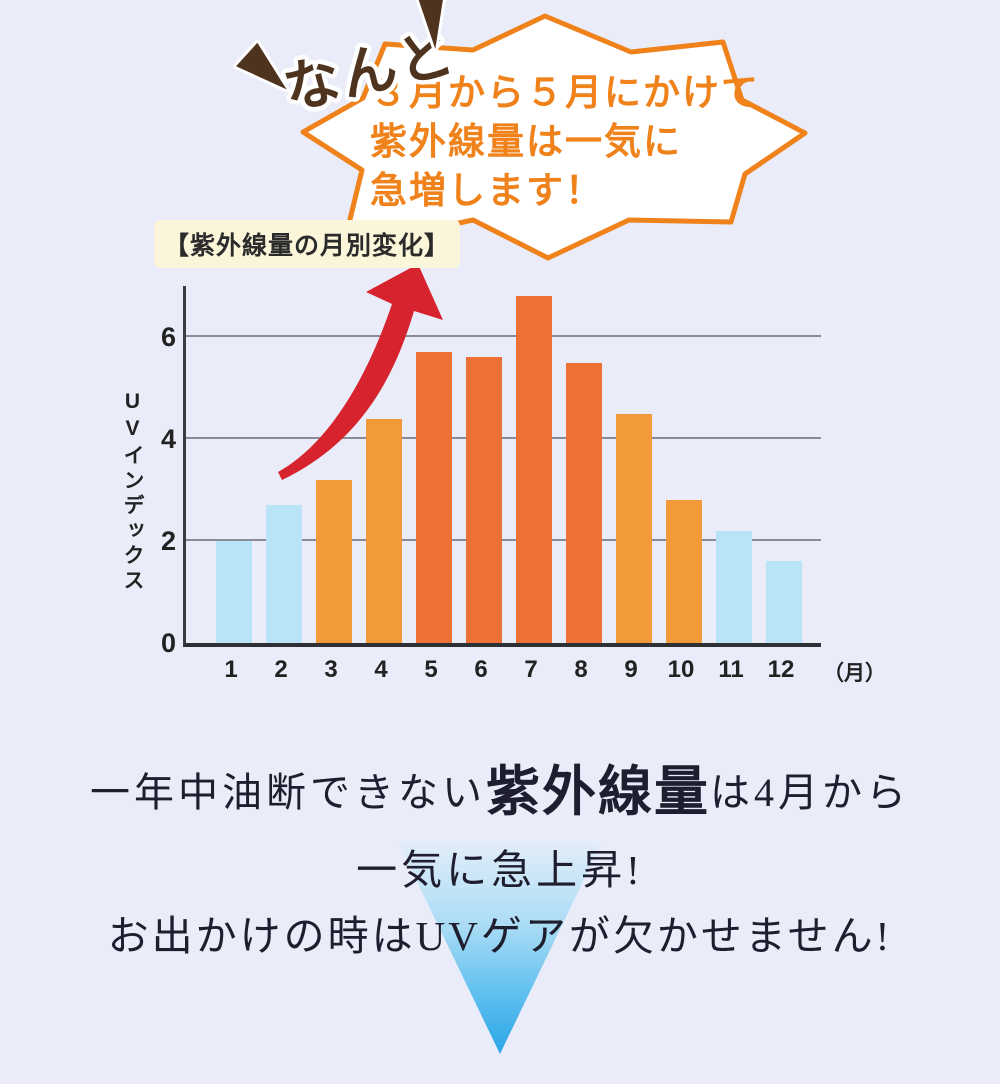 The image size is (1000, 1084). What do you see at coordinates (168, 439) in the screenshot?
I see `y-tick-4: 4` at bounding box center [168, 439].